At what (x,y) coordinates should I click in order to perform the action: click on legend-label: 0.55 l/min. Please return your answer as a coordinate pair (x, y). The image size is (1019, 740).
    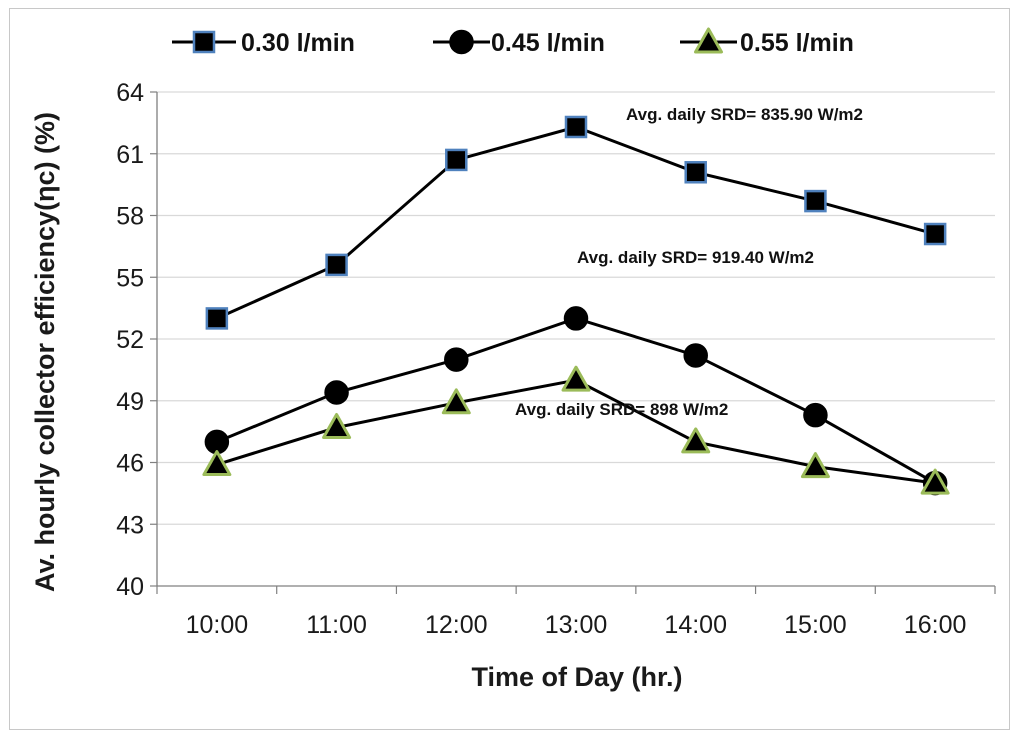
    Looking at the image, I should click on (797, 43).